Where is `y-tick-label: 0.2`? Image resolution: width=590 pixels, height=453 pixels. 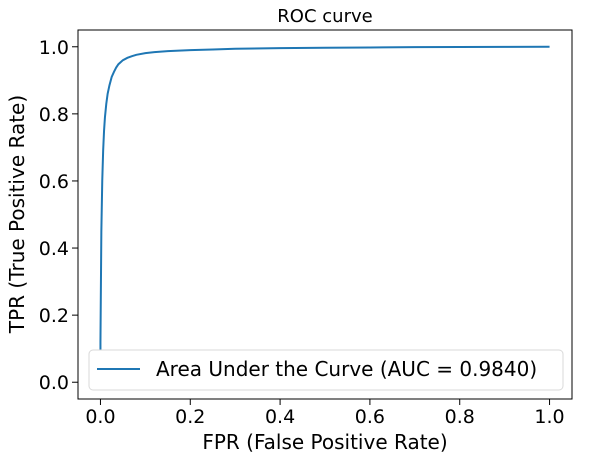
y-tick-label: 0.2 is located at coordinates (54, 316).